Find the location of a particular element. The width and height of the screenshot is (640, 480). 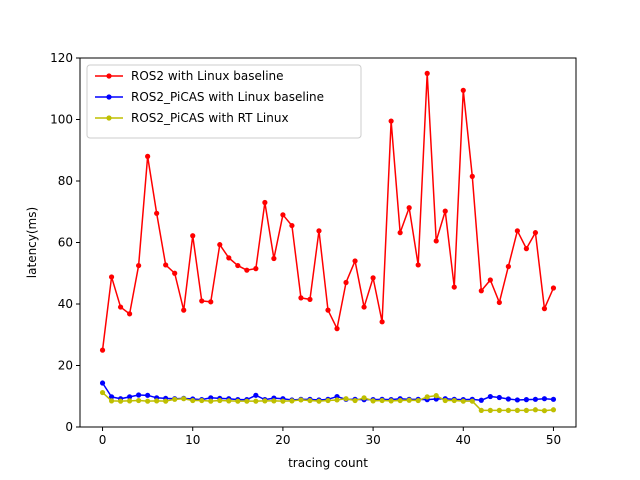

y-axis: 0 20 40 60 80 100 120 is located at coordinates (65, 242).